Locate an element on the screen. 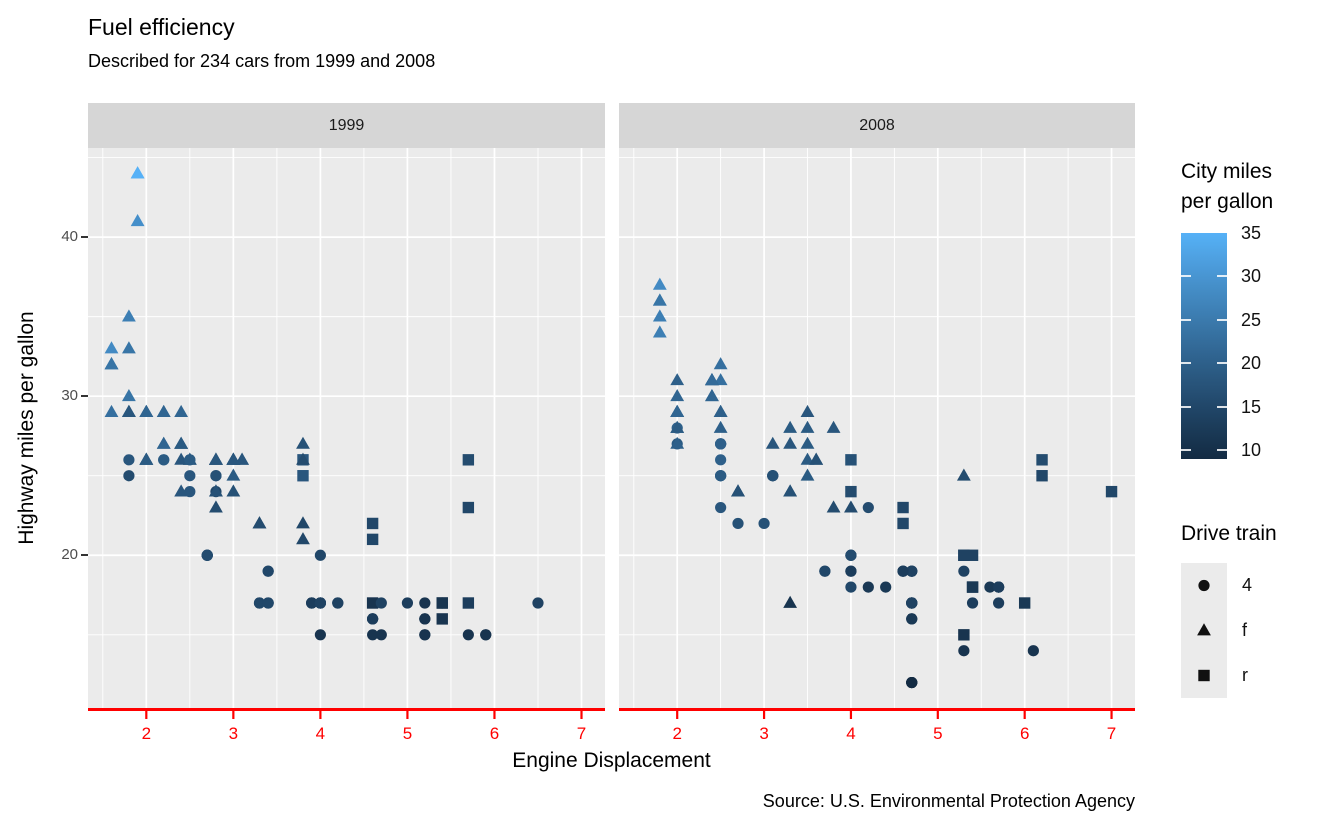 Image resolution: width=1344 pixels, height=830 pixels. legend-key-square is located at coordinates (1204, 675).